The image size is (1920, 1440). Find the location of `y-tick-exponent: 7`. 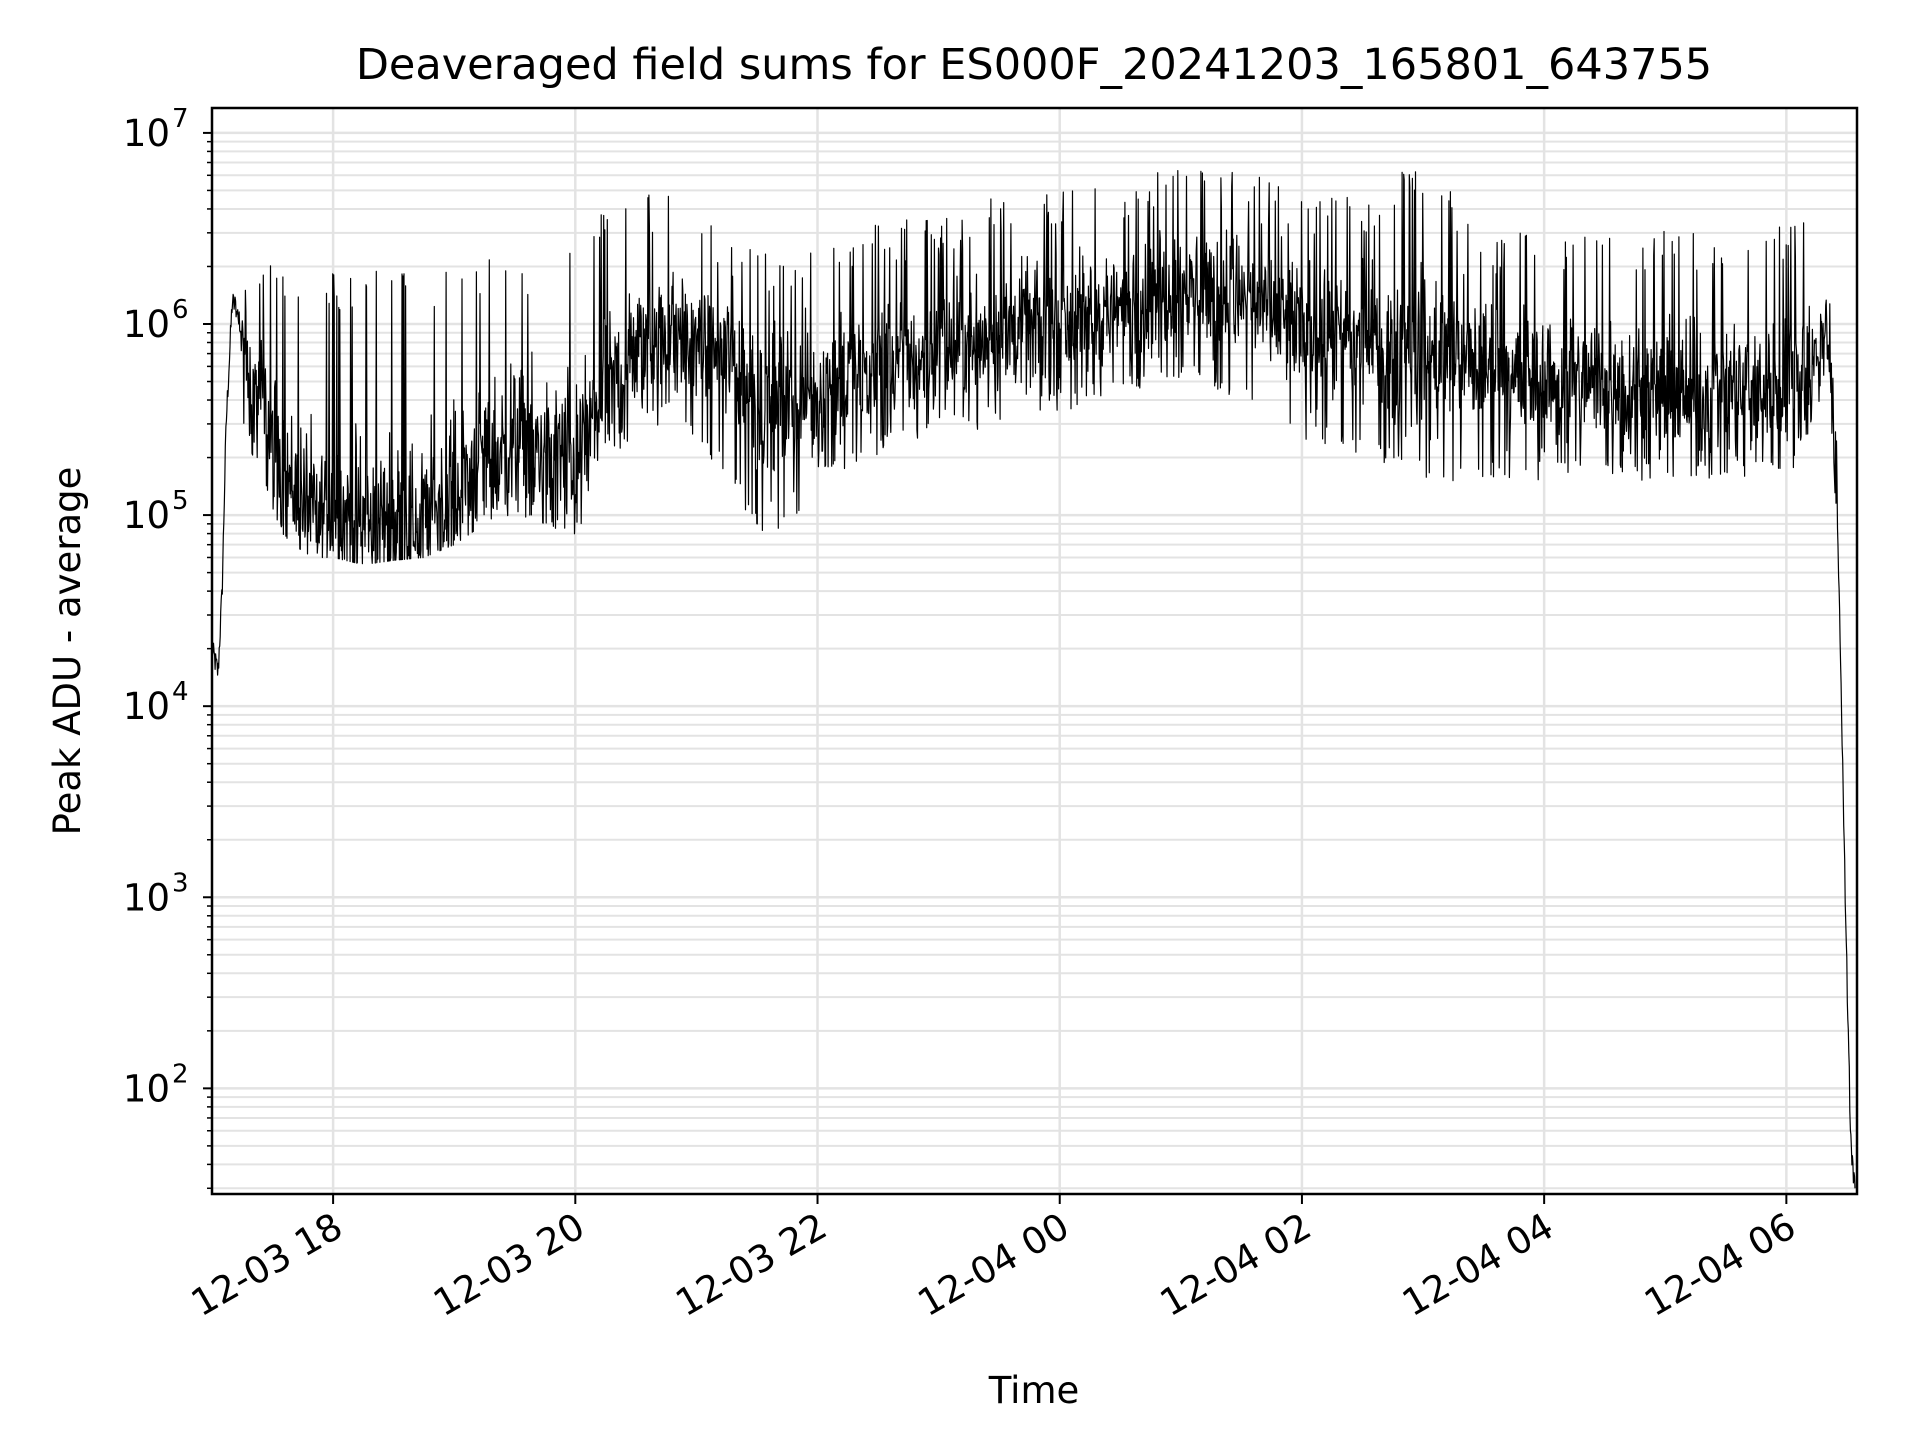

y-tick-exponent: 7 is located at coordinates (180, 119).